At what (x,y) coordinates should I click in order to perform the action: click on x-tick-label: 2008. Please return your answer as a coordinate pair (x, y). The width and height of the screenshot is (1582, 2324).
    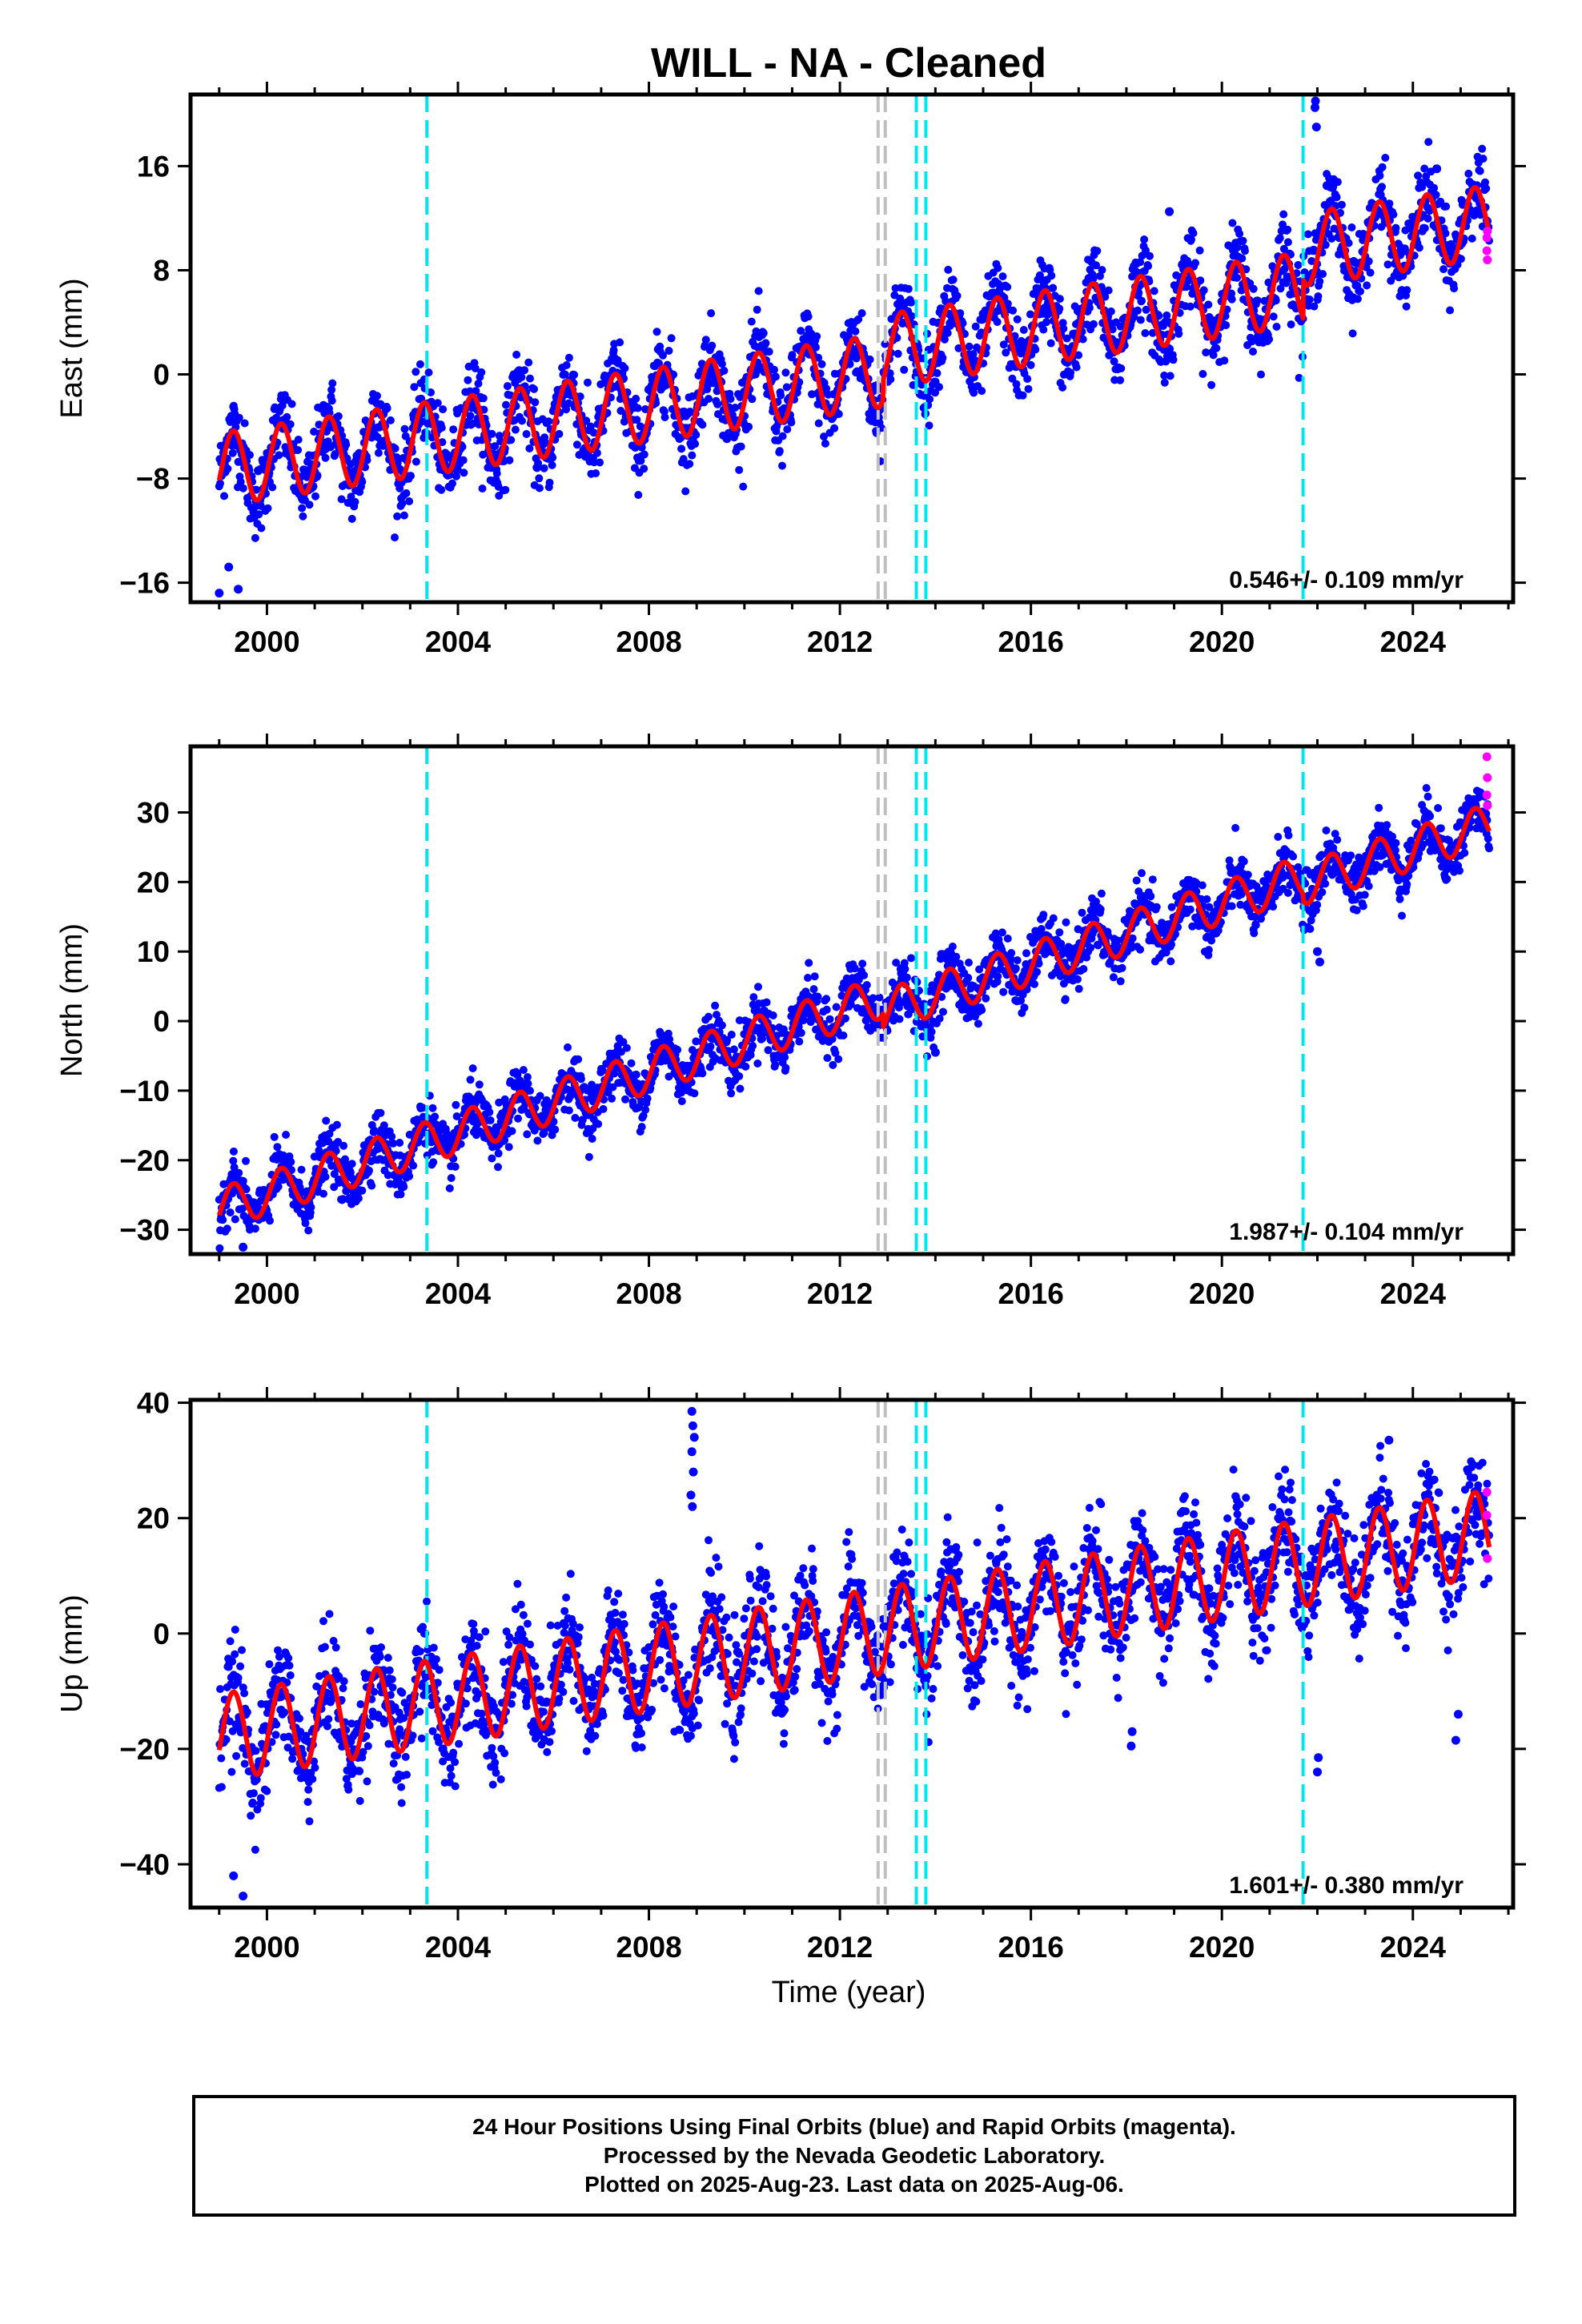
    Looking at the image, I should click on (648, 641).